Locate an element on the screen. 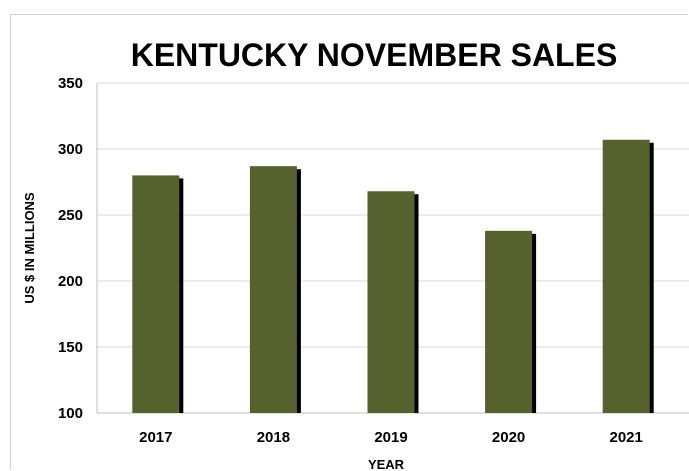 The image size is (689, 471). bar-2017 is located at coordinates (156, 294).